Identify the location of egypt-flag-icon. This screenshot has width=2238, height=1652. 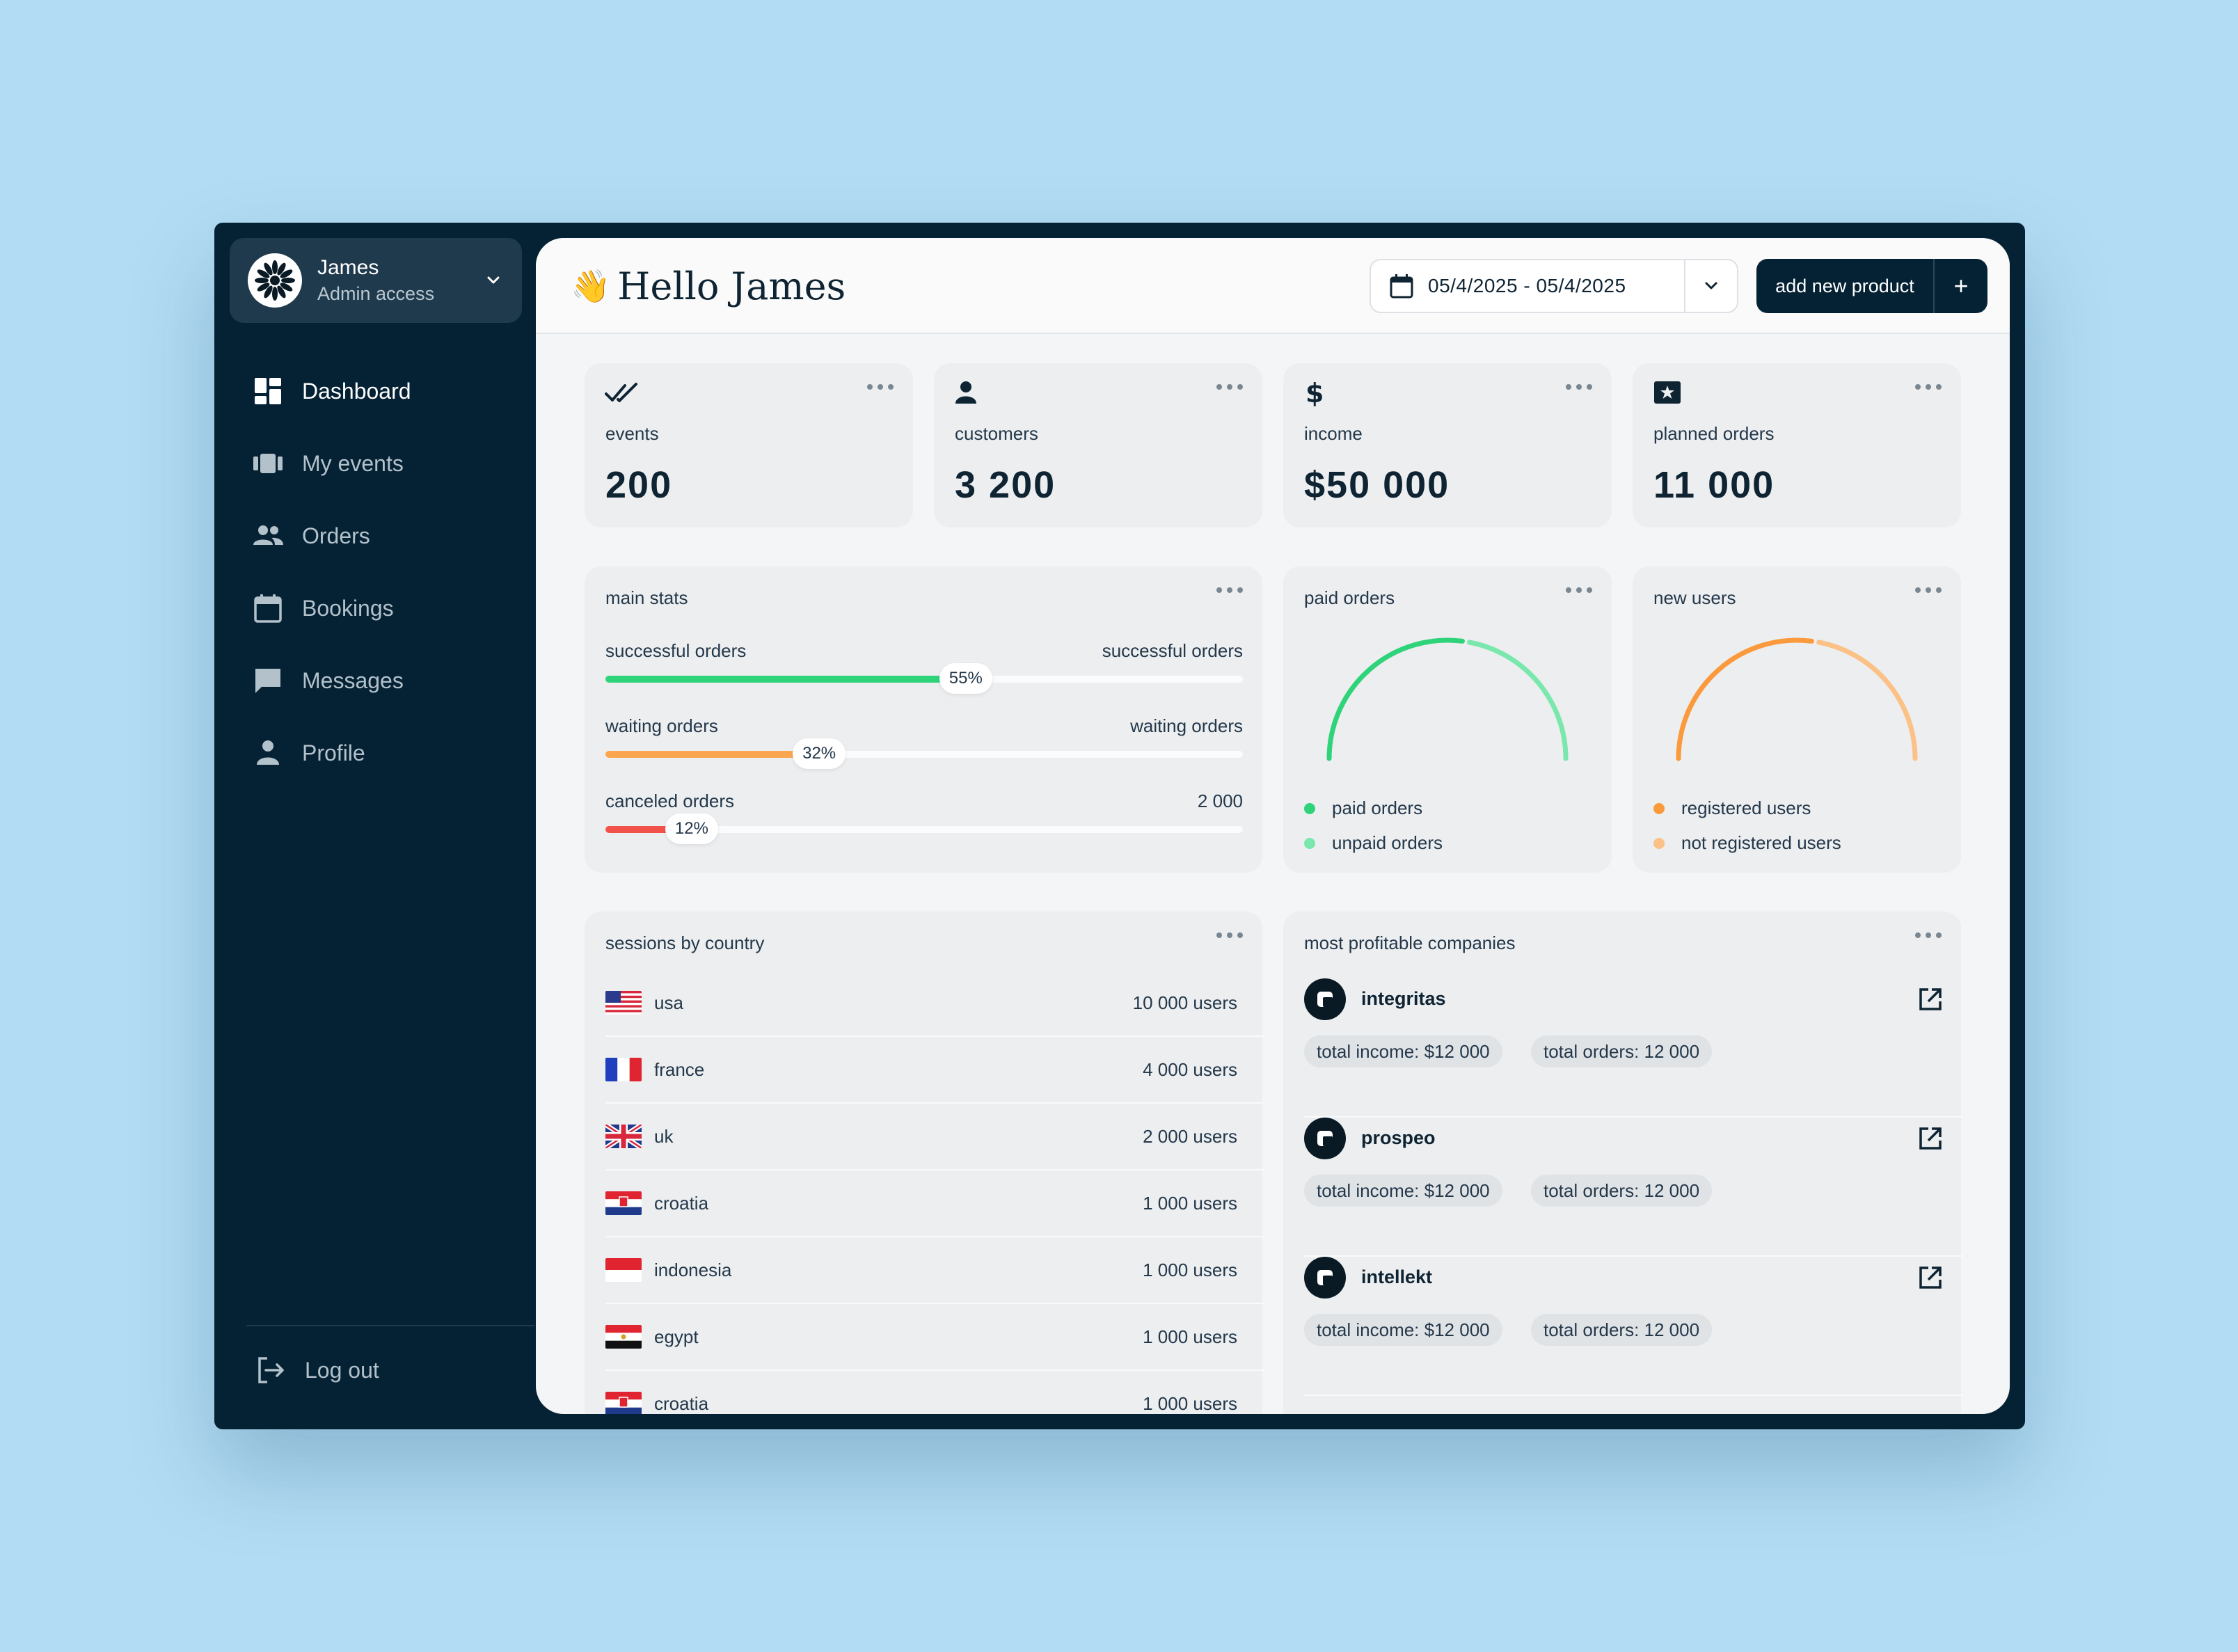
(624, 1337).